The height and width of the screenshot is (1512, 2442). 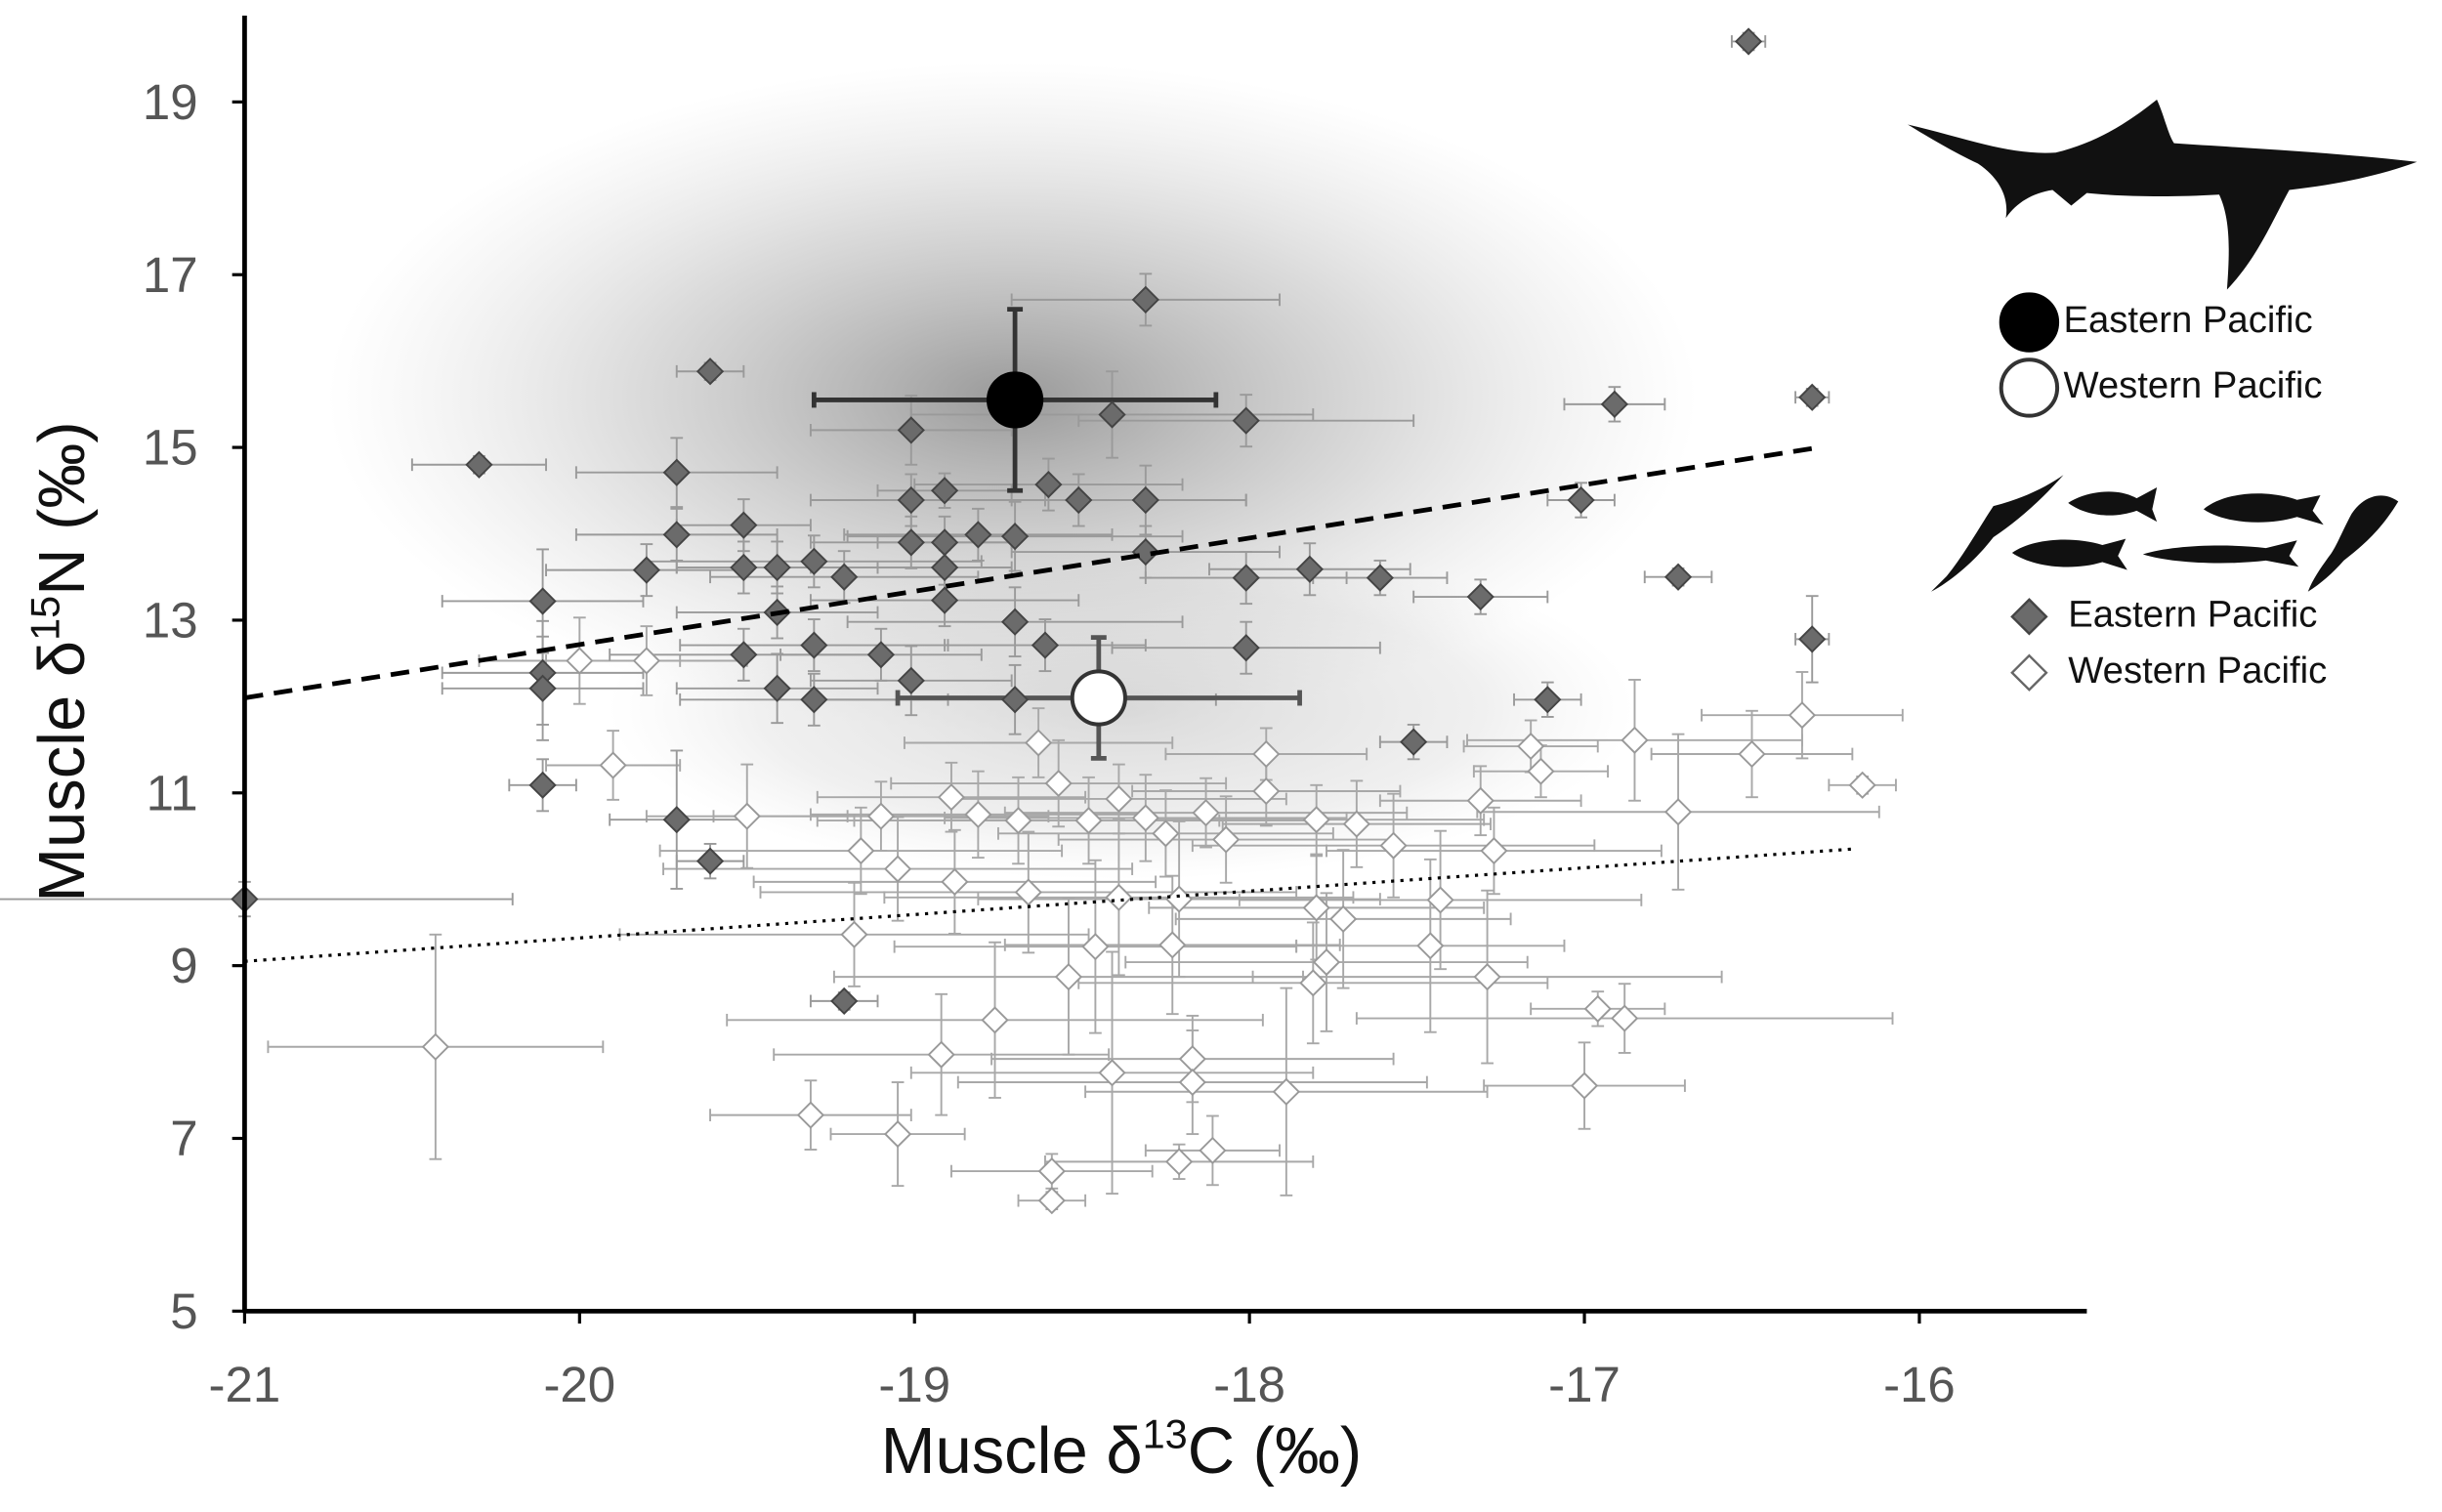 I want to click on x-tick-label: -20, so click(x=579, y=1384).